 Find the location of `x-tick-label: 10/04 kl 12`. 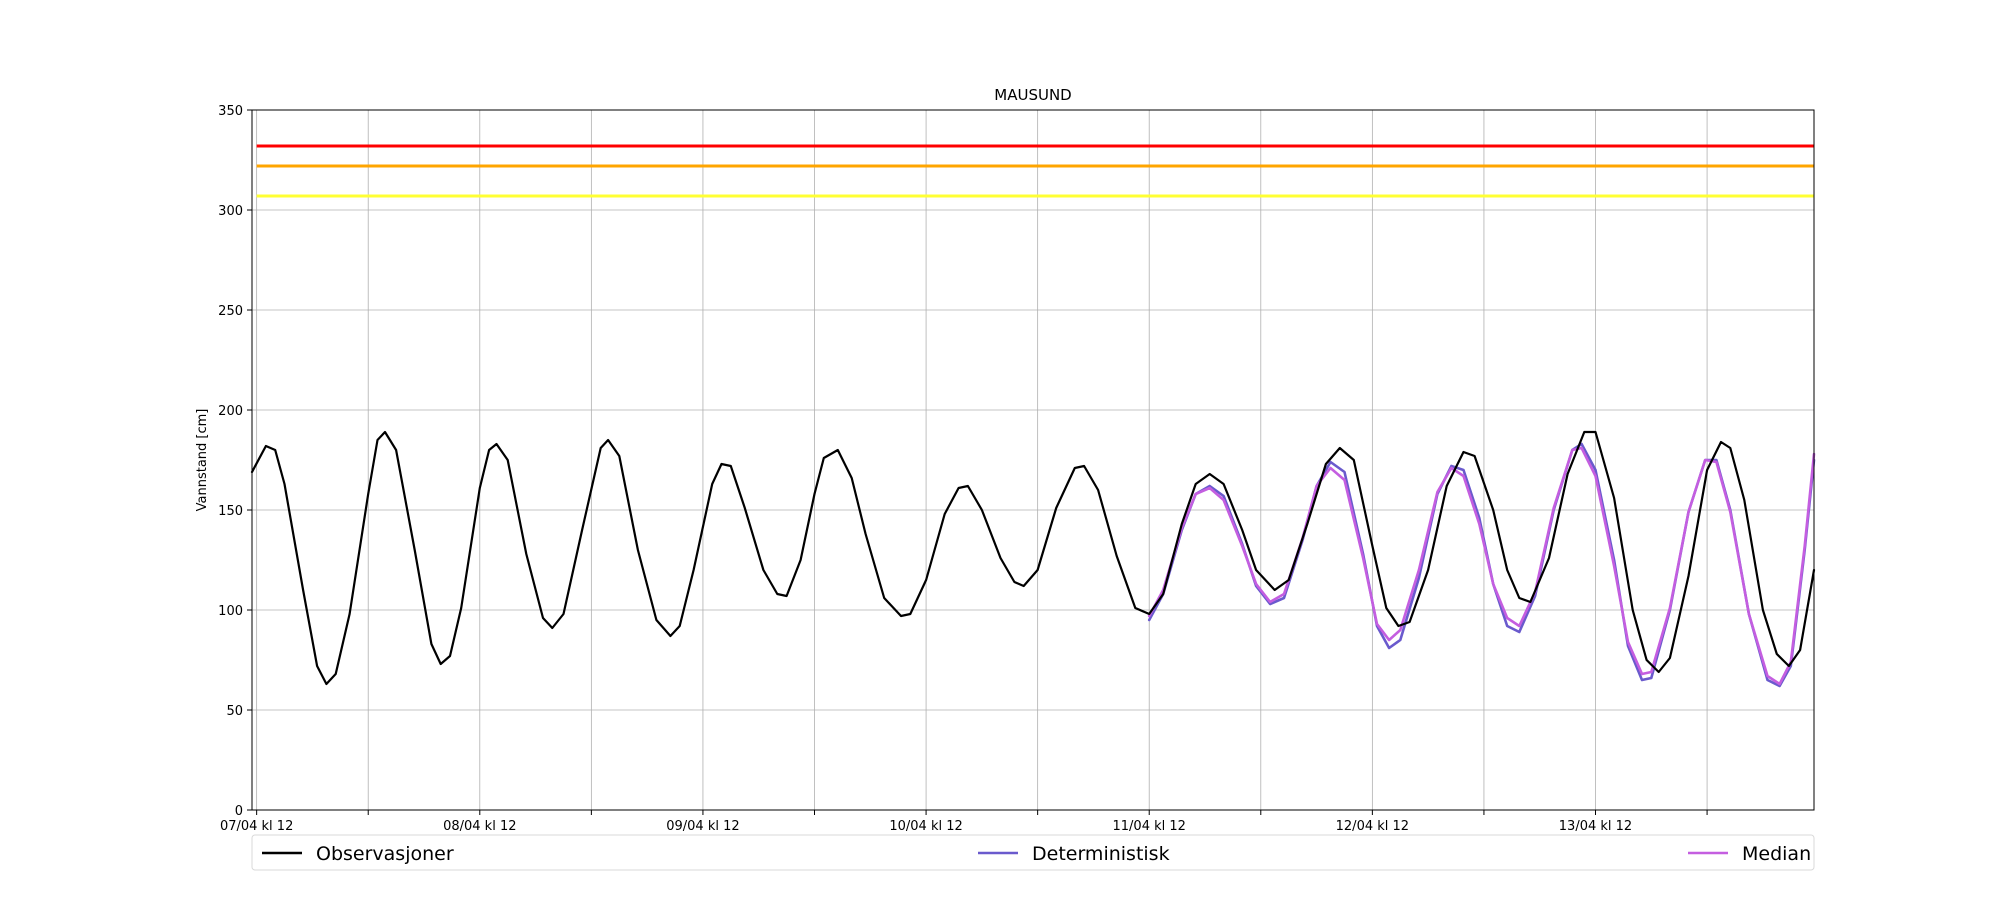

x-tick-label: 10/04 kl 12 is located at coordinates (925, 826).